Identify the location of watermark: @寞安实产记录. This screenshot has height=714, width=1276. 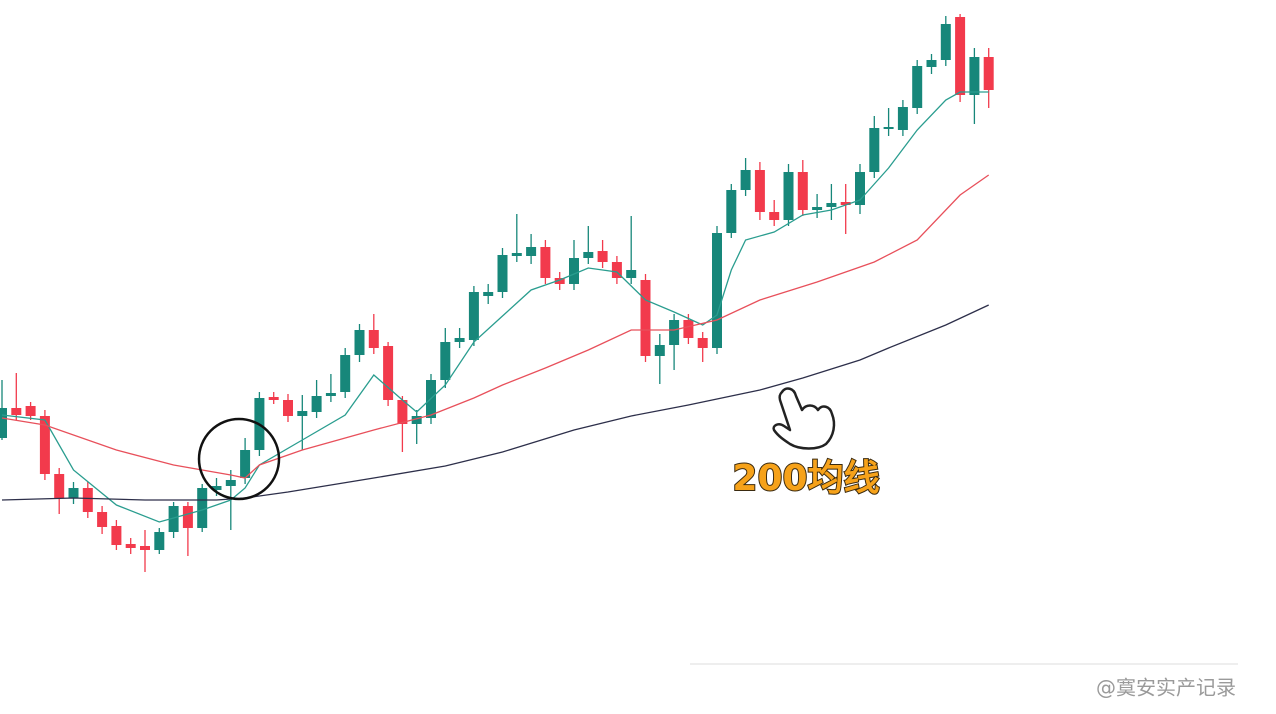
(1166, 688).